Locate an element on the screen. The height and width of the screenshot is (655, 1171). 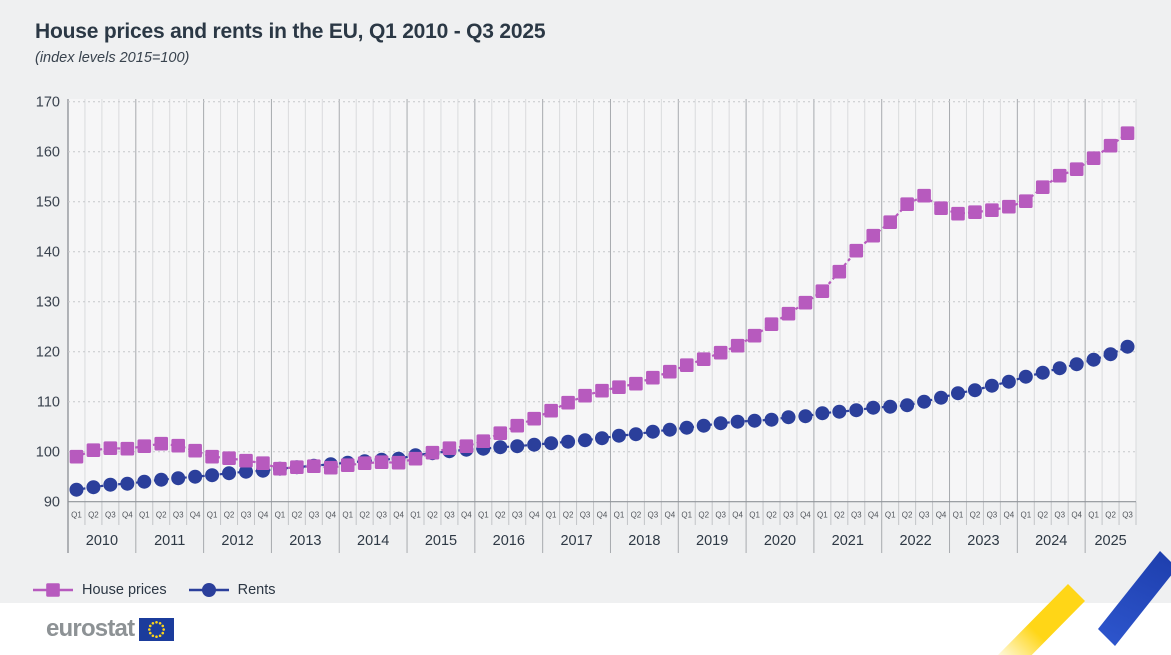
house-prices-marker-icon is located at coordinates (53, 590).